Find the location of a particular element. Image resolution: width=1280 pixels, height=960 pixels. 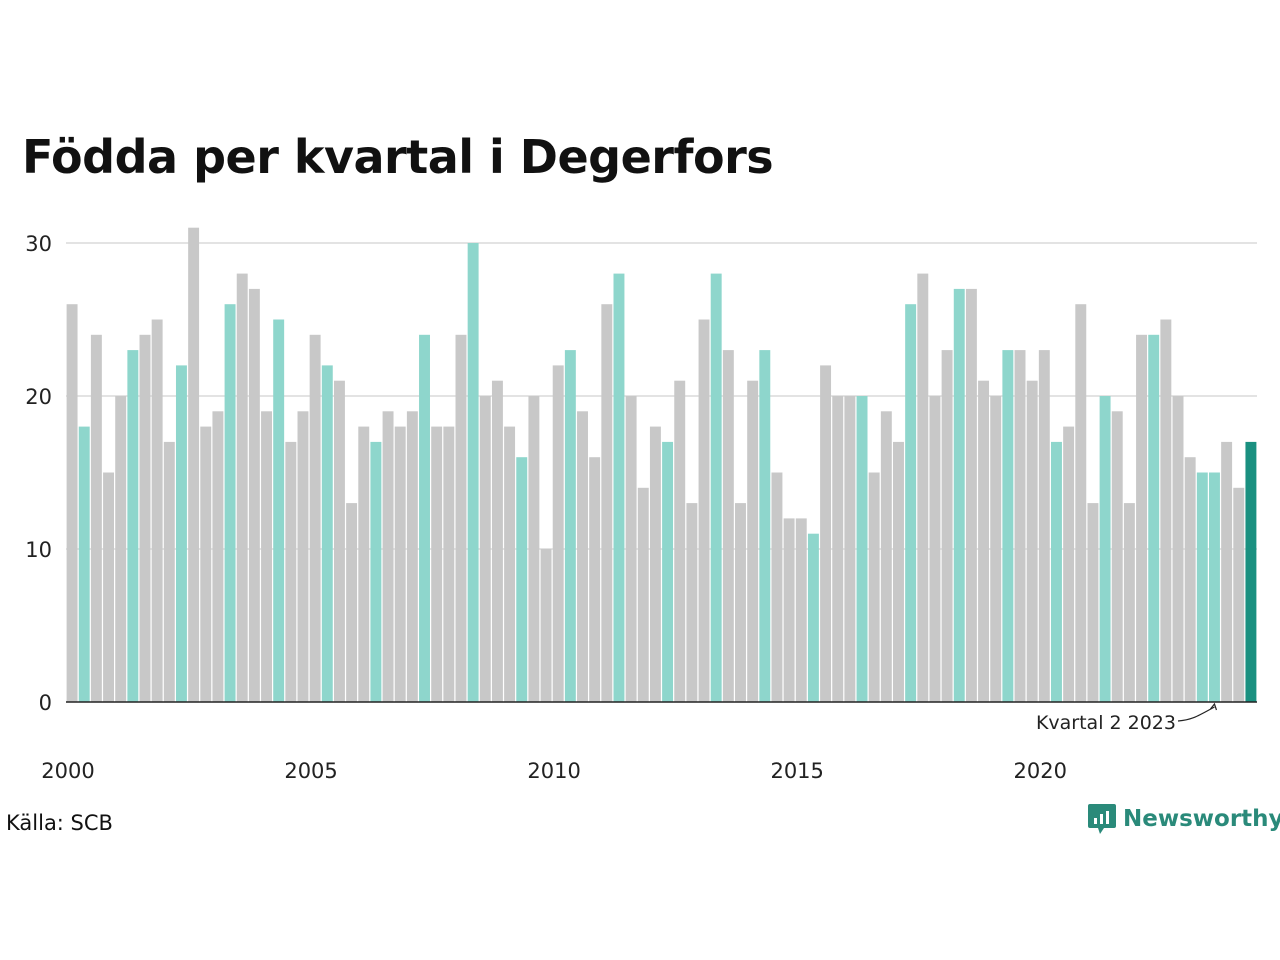

y-tick-label: 30 is located at coordinates (38, 244).